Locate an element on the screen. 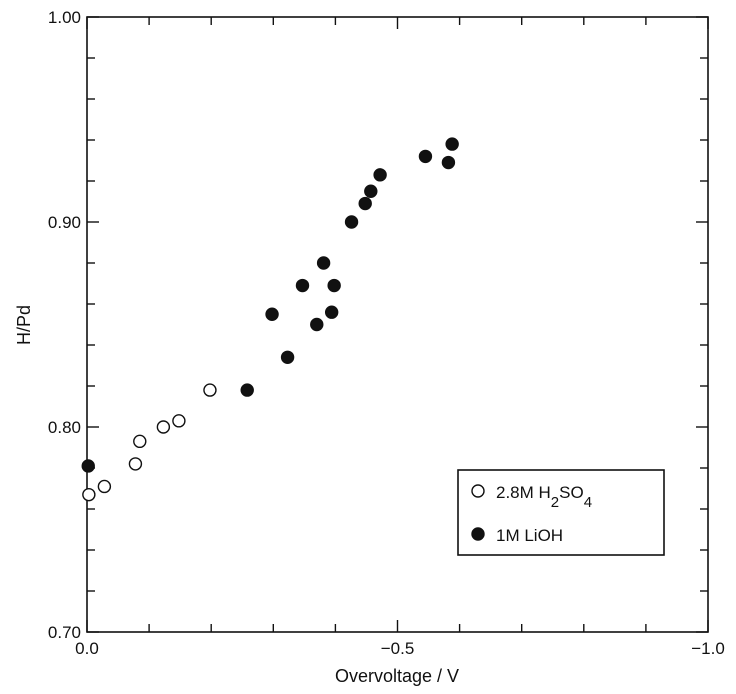 Image resolution: width=736 pixels, height=694 pixels. x-tick-label: 0.0 is located at coordinates (87, 648).